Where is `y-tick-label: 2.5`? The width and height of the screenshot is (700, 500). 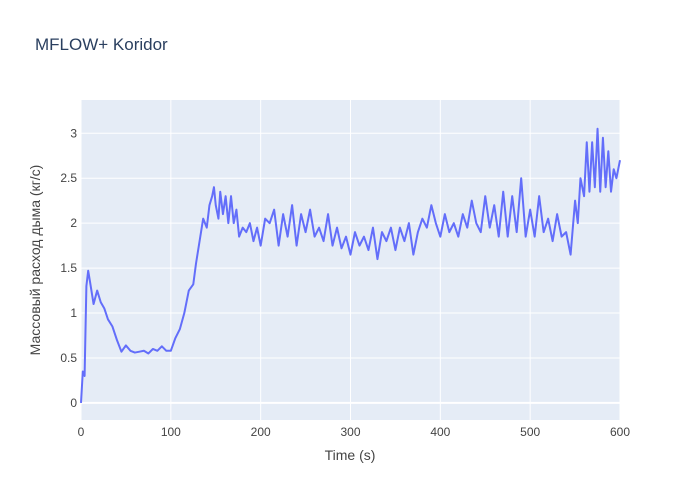
y-tick-label: 2.5 is located at coordinates (68, 178).